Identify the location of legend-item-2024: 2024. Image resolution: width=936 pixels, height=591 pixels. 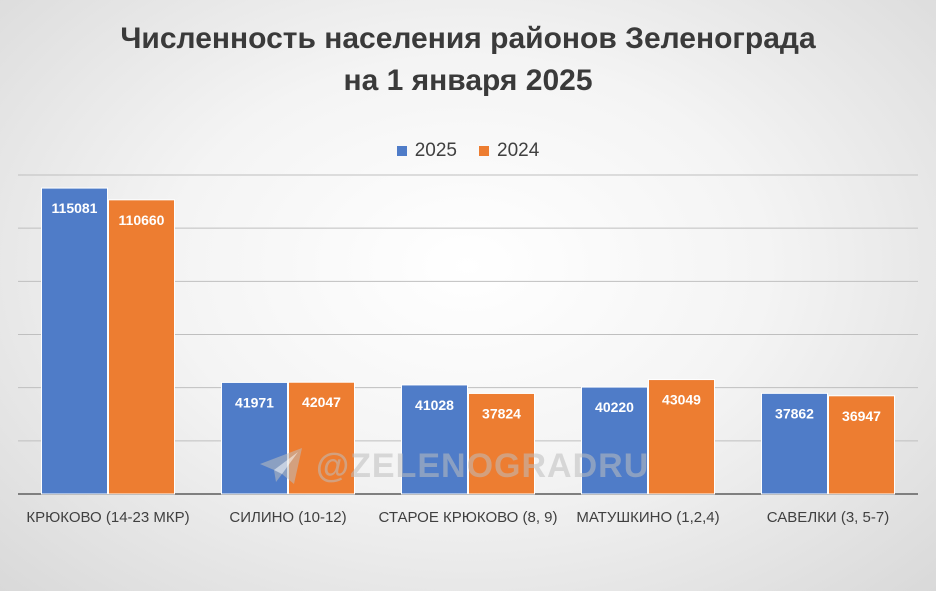
(509, 151).